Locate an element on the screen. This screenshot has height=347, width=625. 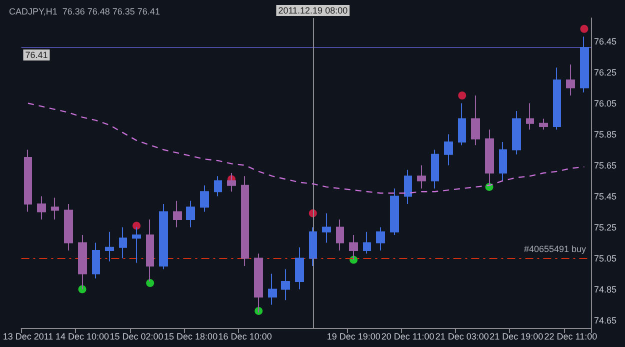
x-tick-label: 15 Dec 18:00 is located at coordinates (191, 337).